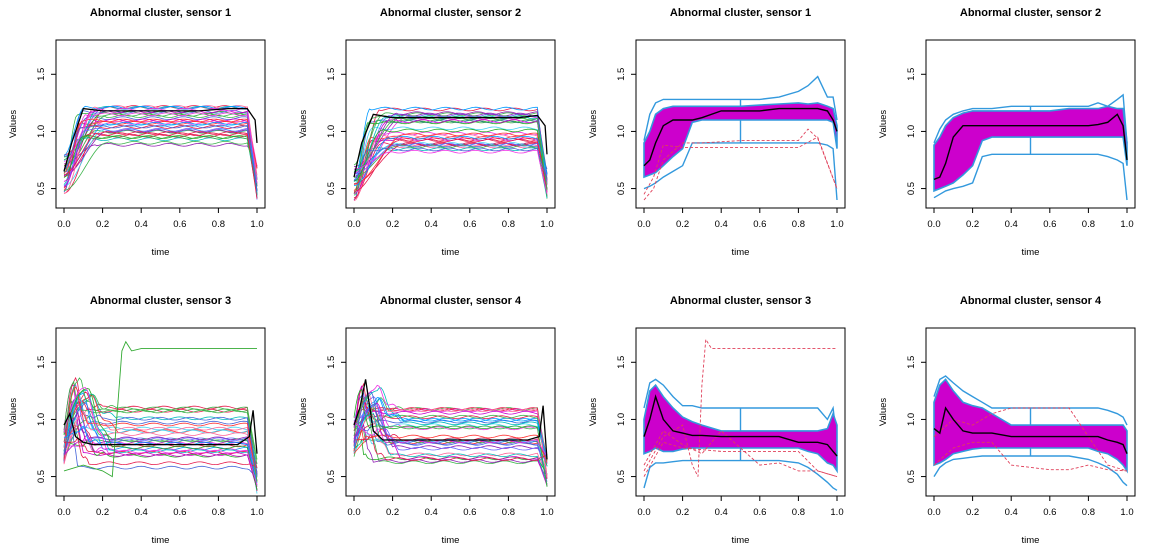 The image size is (1155, 556). I want to click on chart-title: Abnormal cluster, sensor 3, so click(160, 301).